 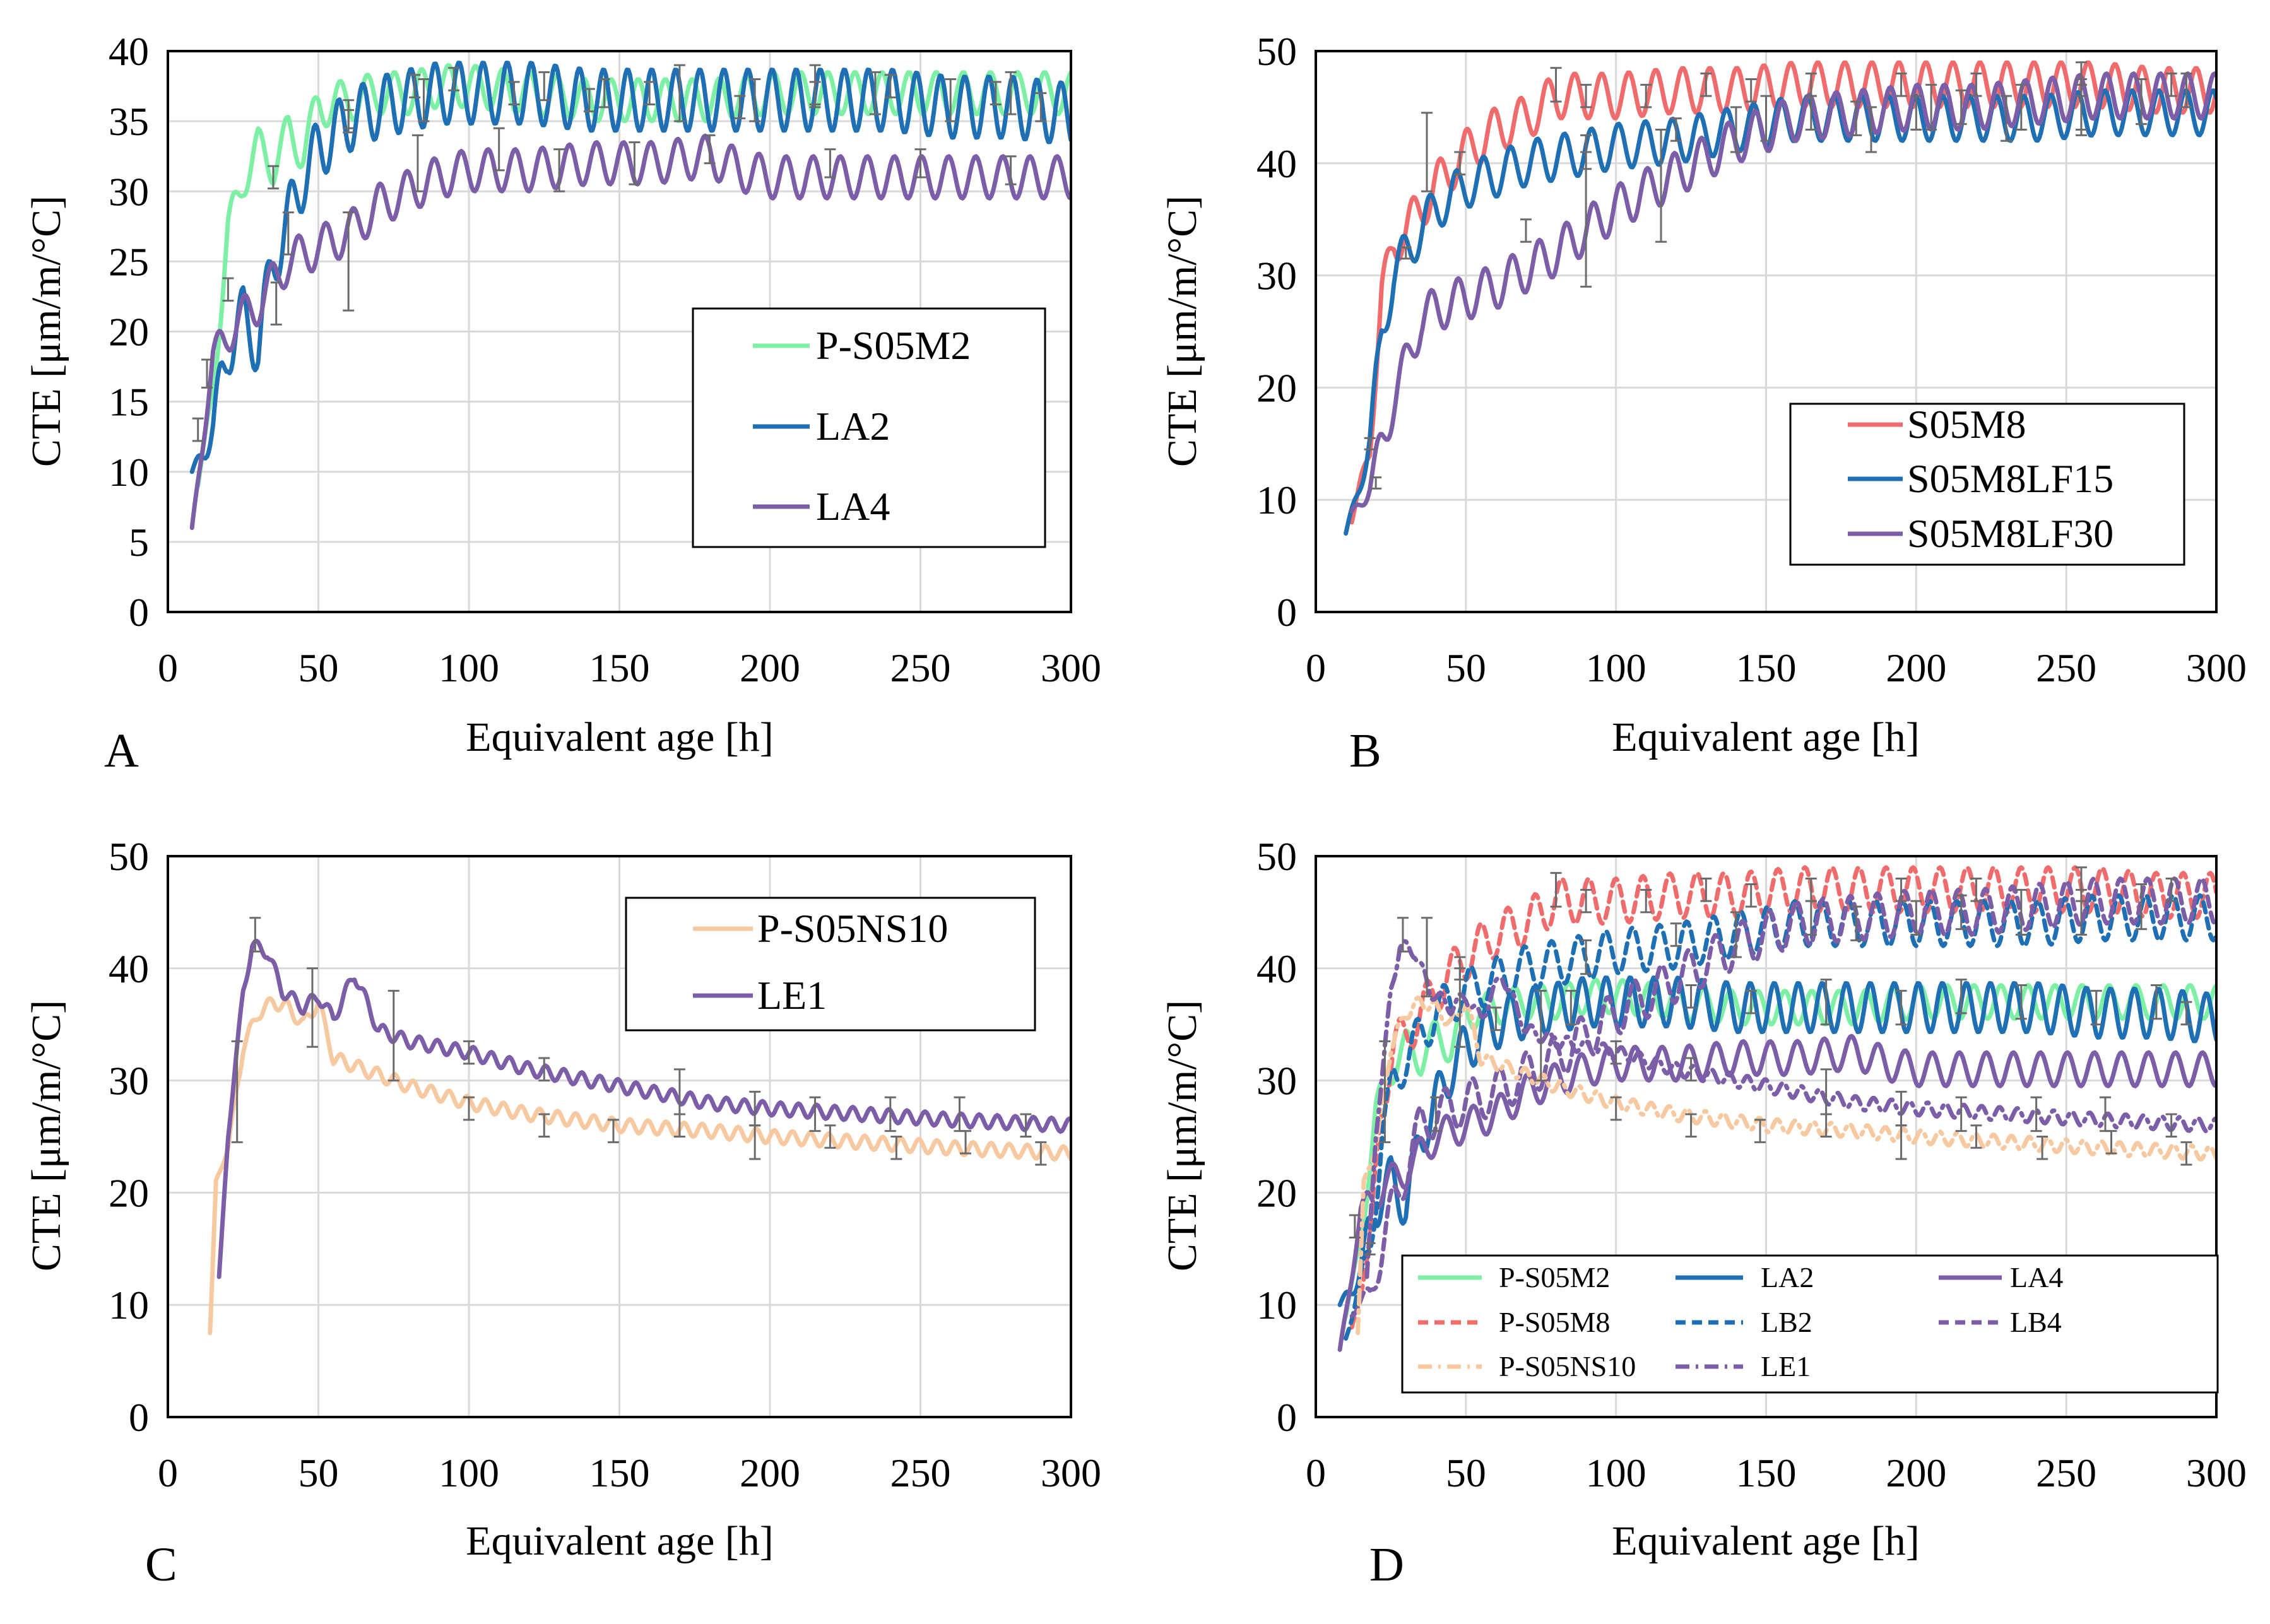 What do you see at coordinates (853, 506) in the screenshot?
I see `legend-label: LA4` at bounding box center [853, 506].